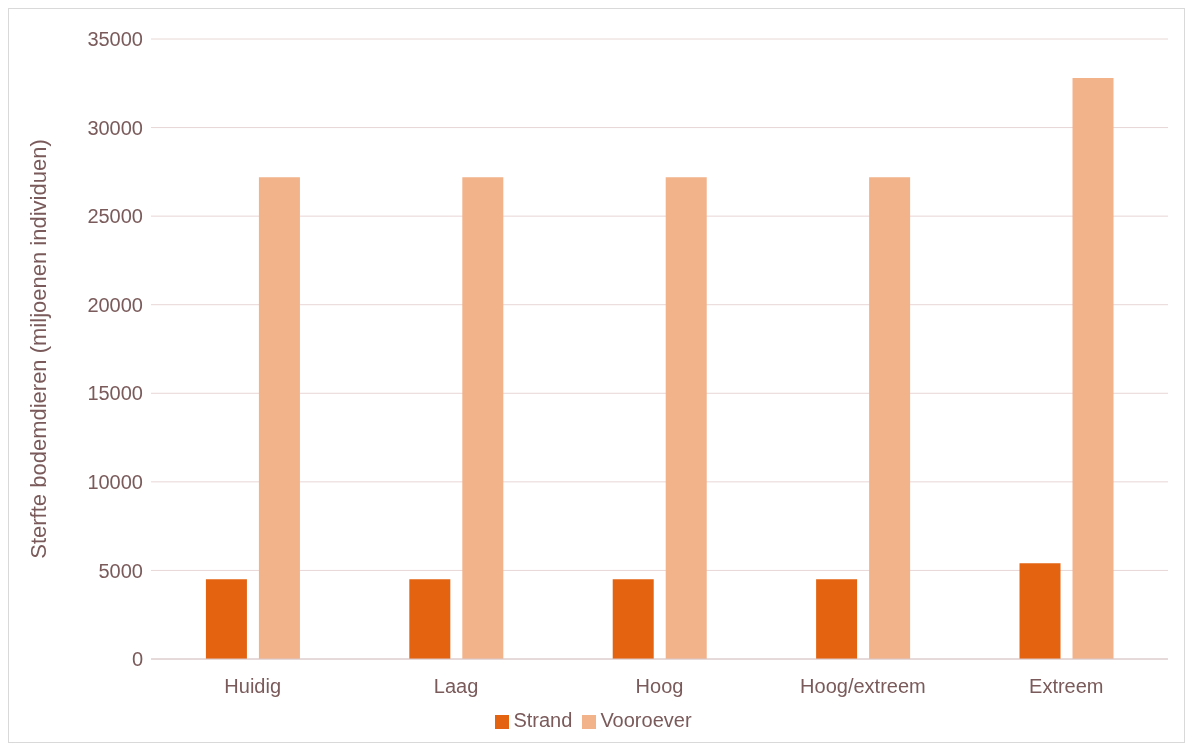 The width and height of the screenshot is (1191, 749). I want to click on y-tick-label: 25000, so click(115, 216).